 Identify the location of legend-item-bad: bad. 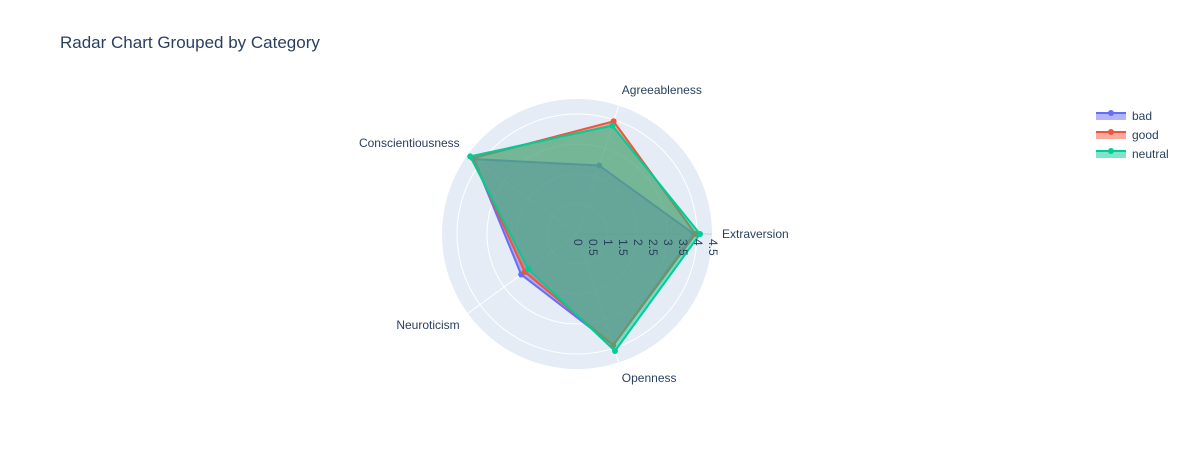
(1132, 115).